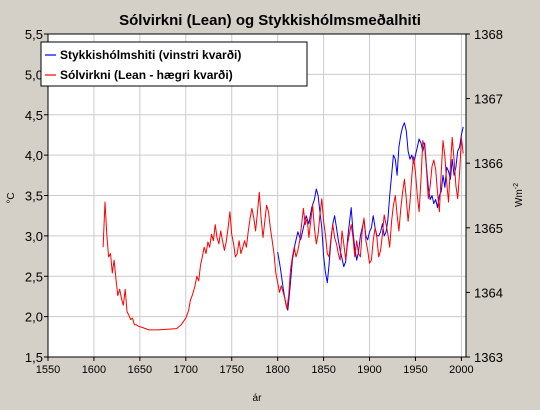 The height and width of the screenshot is (410, 540). What do you see at coordinates (186, 370) in the screenshot?
I see `x-tick-label: 1700` at bounding box center [186, 370].